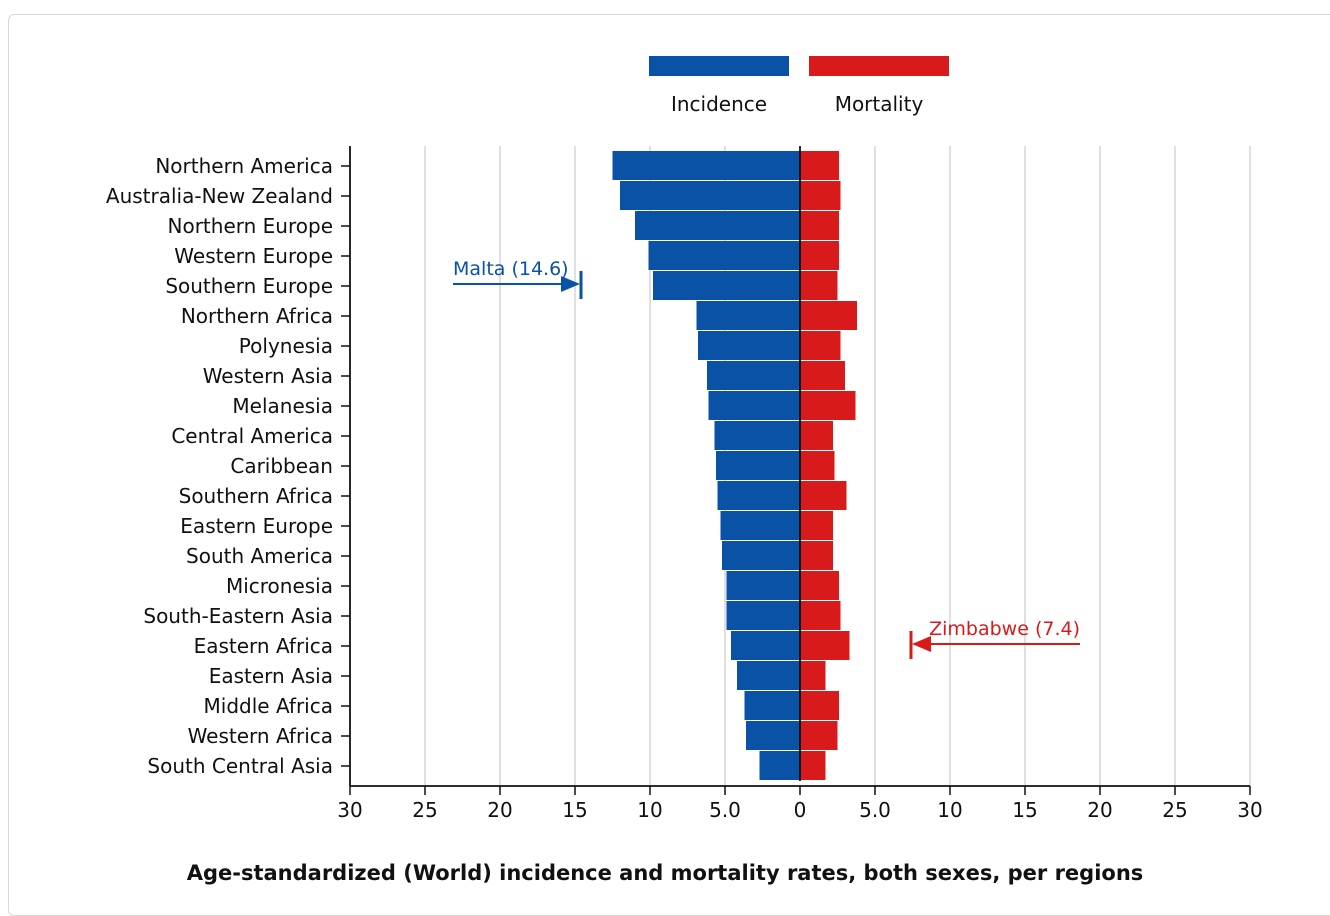  I want to click on category-label: South America, so click(259, 556).